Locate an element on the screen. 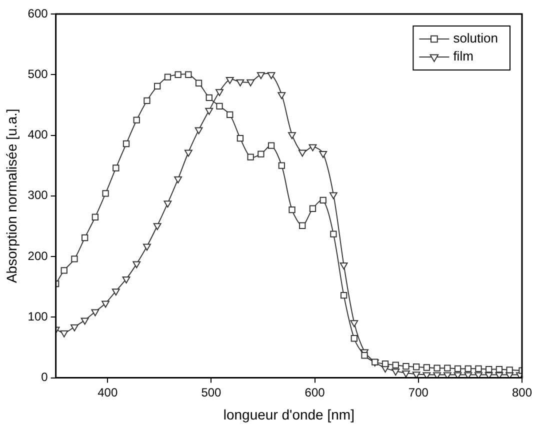 This screenshot has width=536, height=428. x-tick-label: 400 is located at coordinates (108, 392).